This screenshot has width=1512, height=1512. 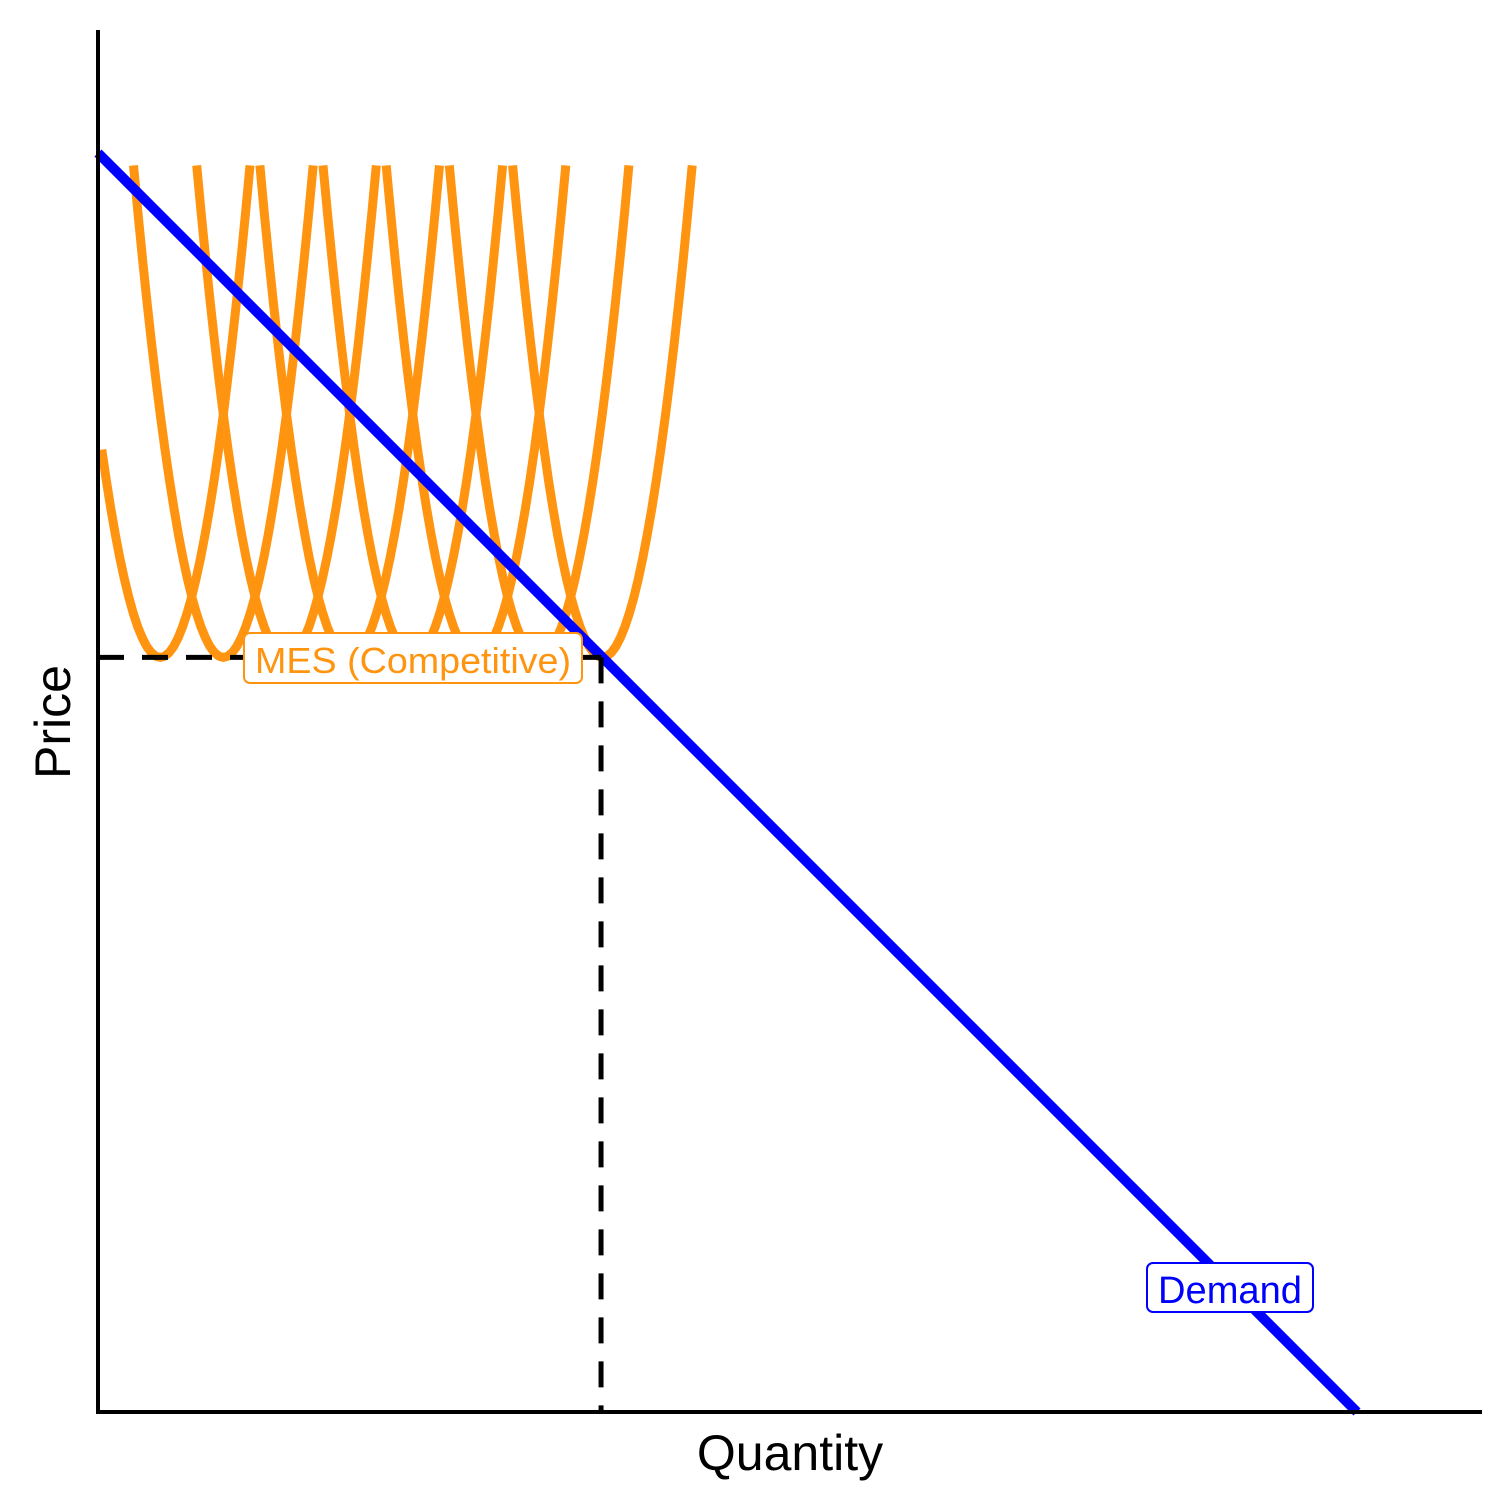 What do you see at coordinates (790, 1453) in the screenshot?
I see `x-axis-label: Quantity` at bounding box center [790, 1453].